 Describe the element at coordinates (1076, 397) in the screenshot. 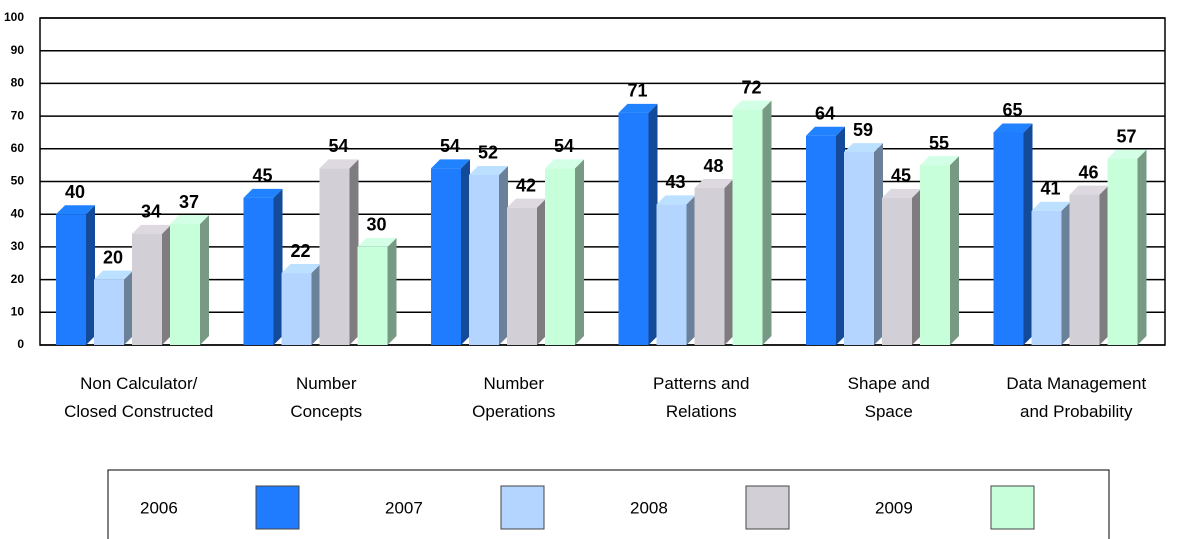

I see `x-tick-label: Data Management and Probability` at that location.